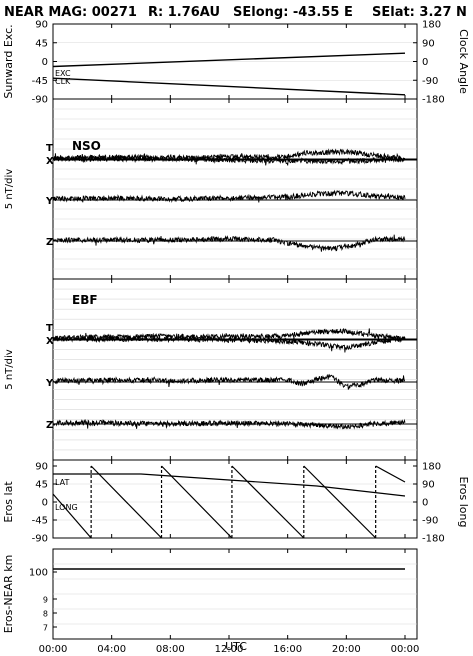  I want to click on angles-left-tick-label: 90, so click(41, 25).